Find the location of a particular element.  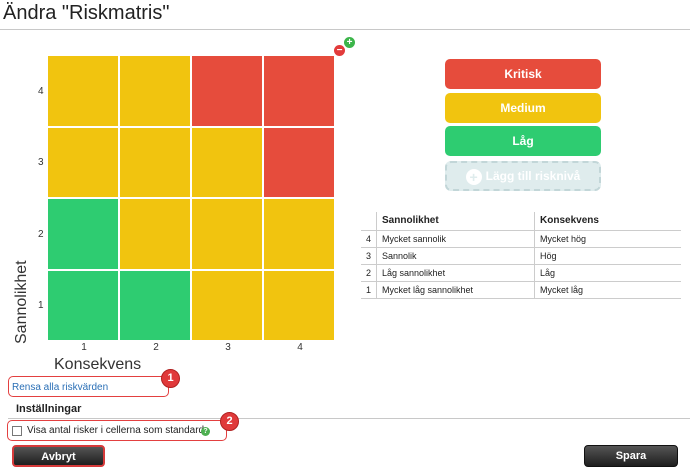

x-tick-label: 3 is located at coordinates (228, 347).